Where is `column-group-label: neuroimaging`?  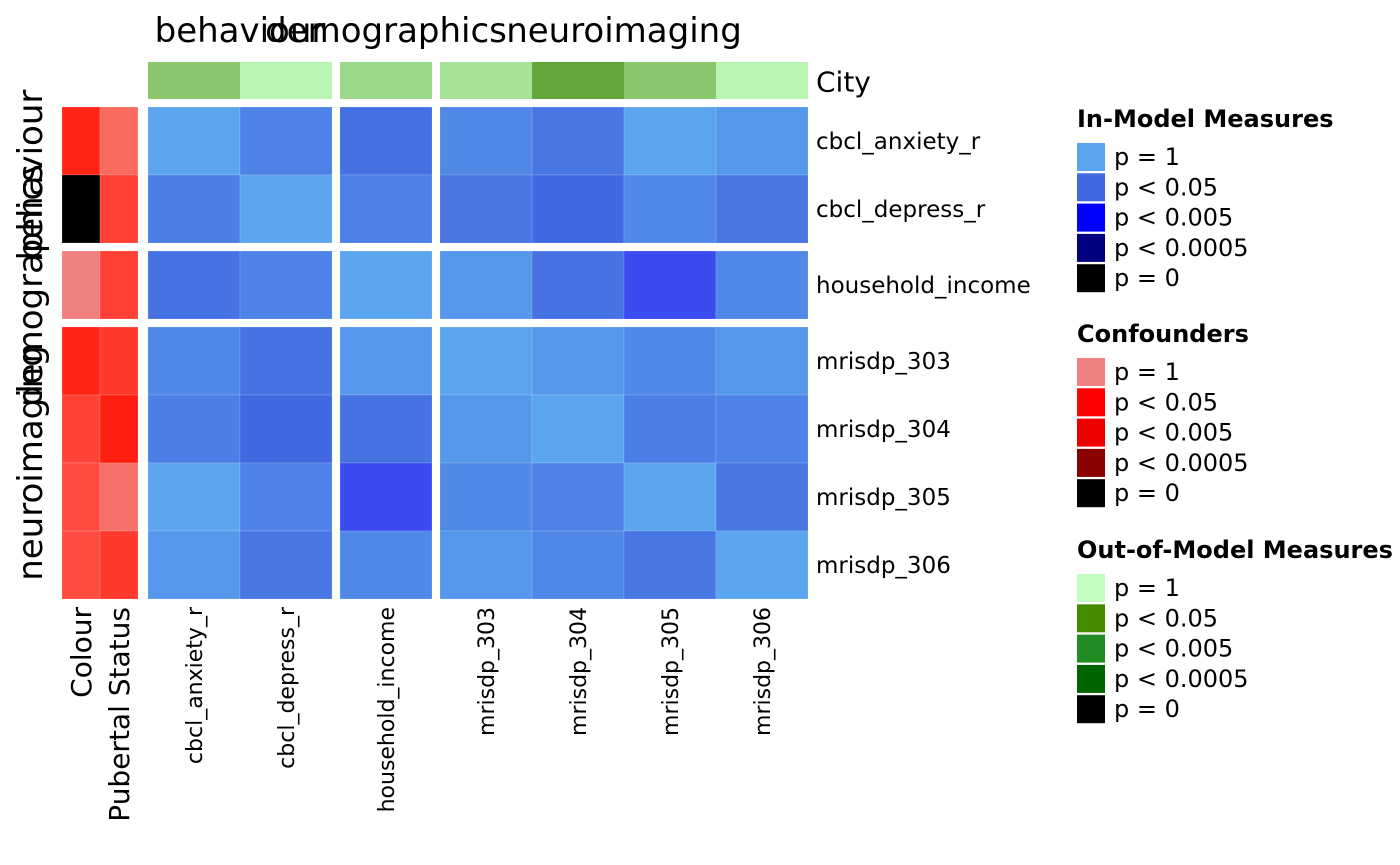 column-group-label: neuroimaging is located at coordinates (624, 31).